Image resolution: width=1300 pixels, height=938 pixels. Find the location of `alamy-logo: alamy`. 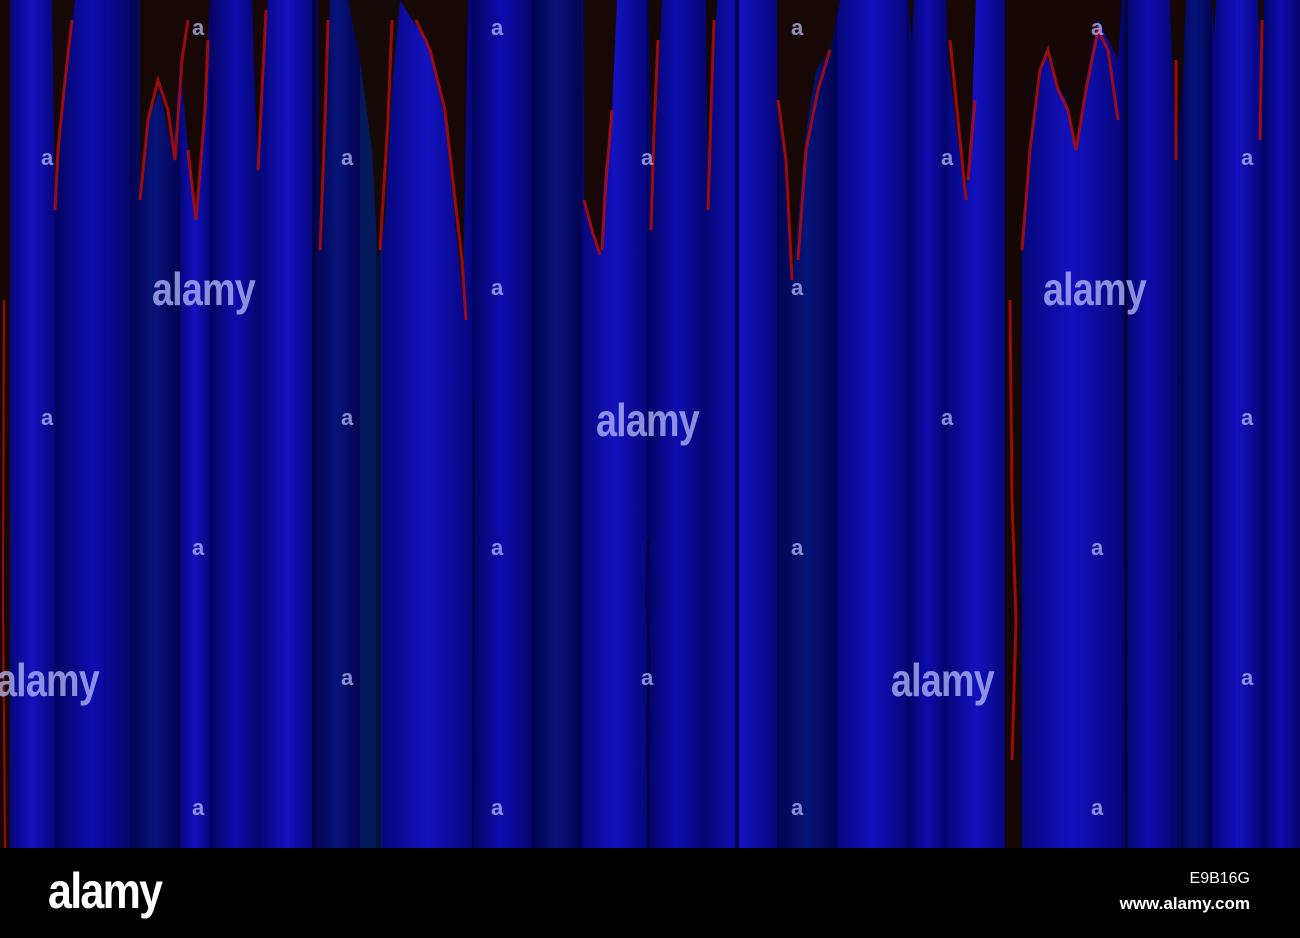

alamy-logo: alamy is located at coordinates (105, 891).